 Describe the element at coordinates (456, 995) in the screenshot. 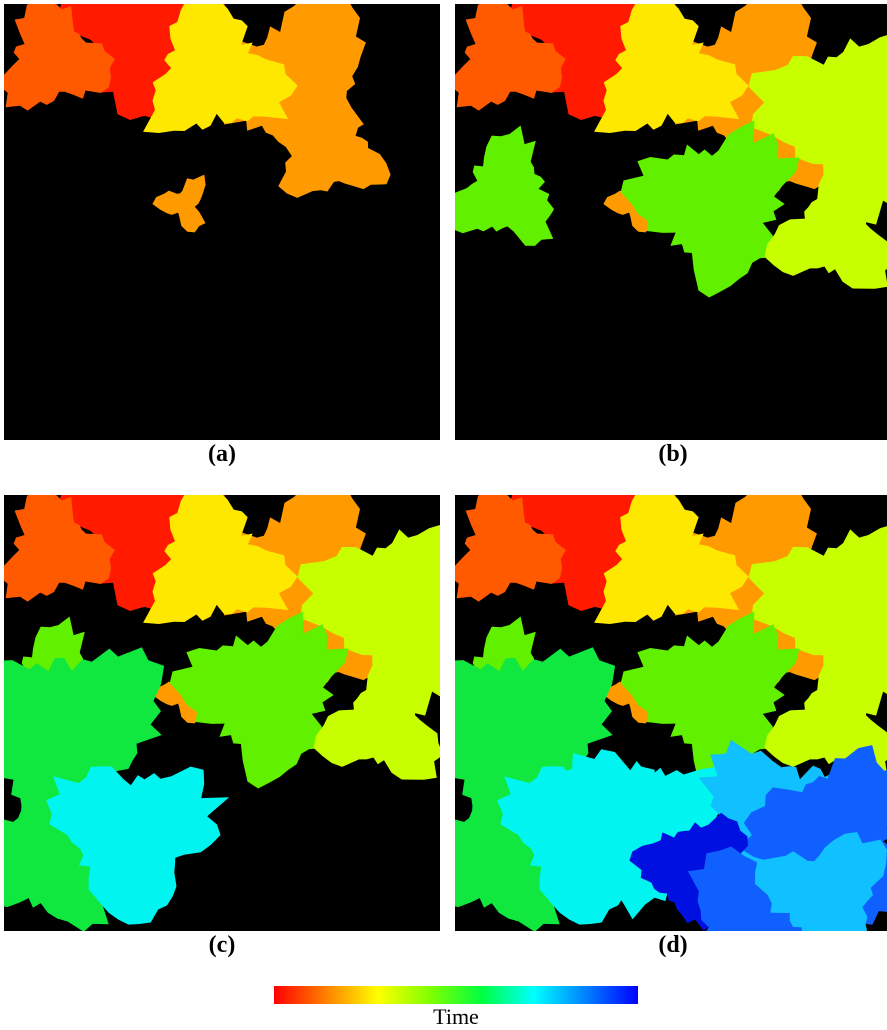

I see `time-colorbar` at that location.